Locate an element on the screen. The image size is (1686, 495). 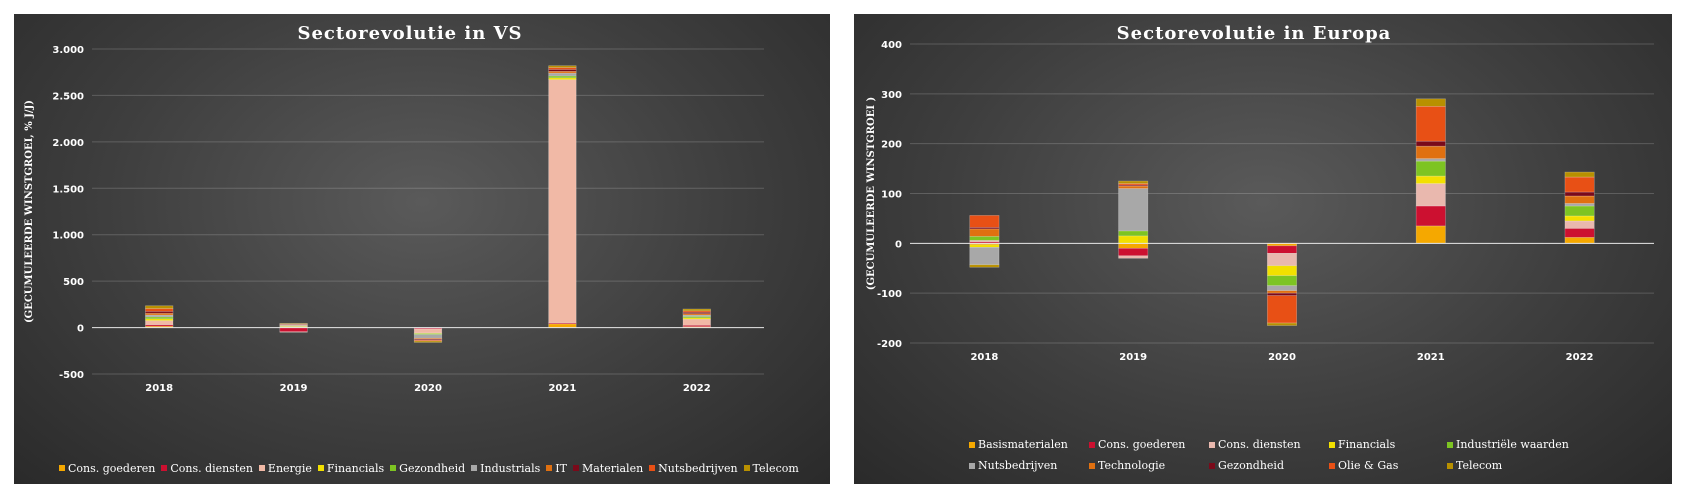
legend-label: Financials is located at coordinates (1367, 444).